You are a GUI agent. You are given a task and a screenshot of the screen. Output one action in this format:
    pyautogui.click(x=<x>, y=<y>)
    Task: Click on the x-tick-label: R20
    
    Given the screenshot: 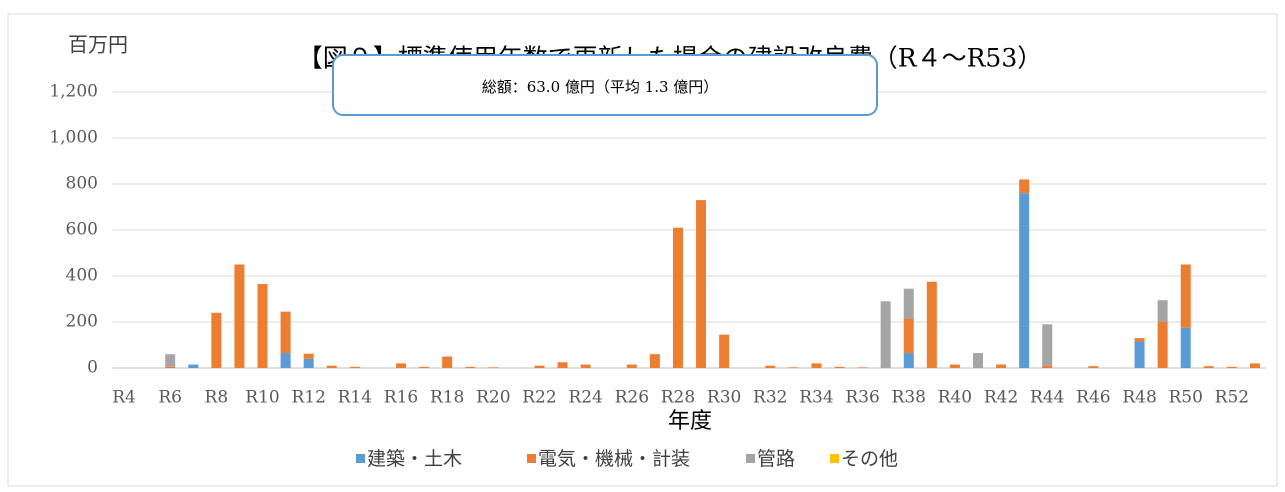 What is the action you would take?
    pyautogui.click(x=493, y=398)
    